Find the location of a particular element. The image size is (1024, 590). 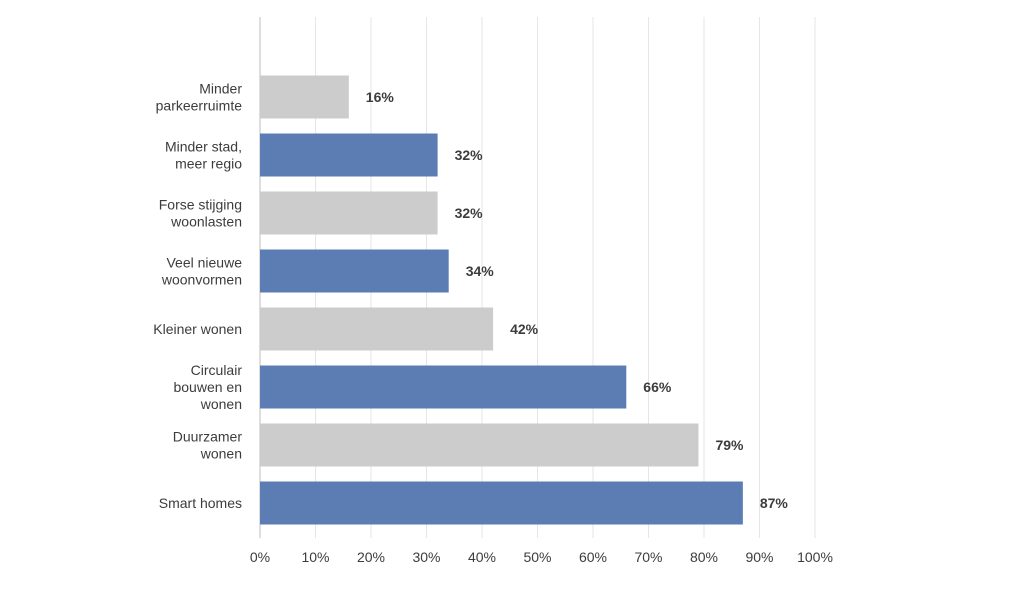

category-label-line: Minder is located at coordinates (220, 89).